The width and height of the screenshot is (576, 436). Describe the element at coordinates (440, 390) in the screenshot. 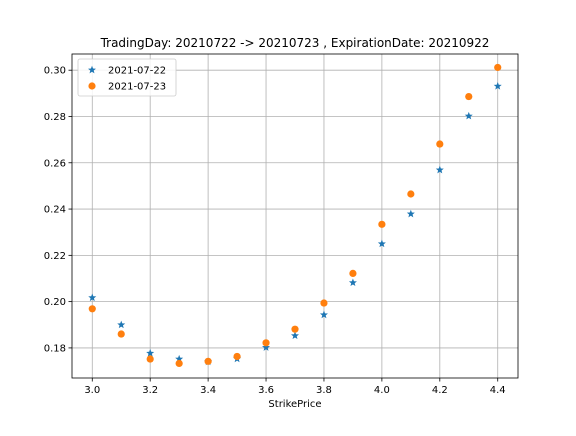

I see `x-tick-label: 4.2` at that location.